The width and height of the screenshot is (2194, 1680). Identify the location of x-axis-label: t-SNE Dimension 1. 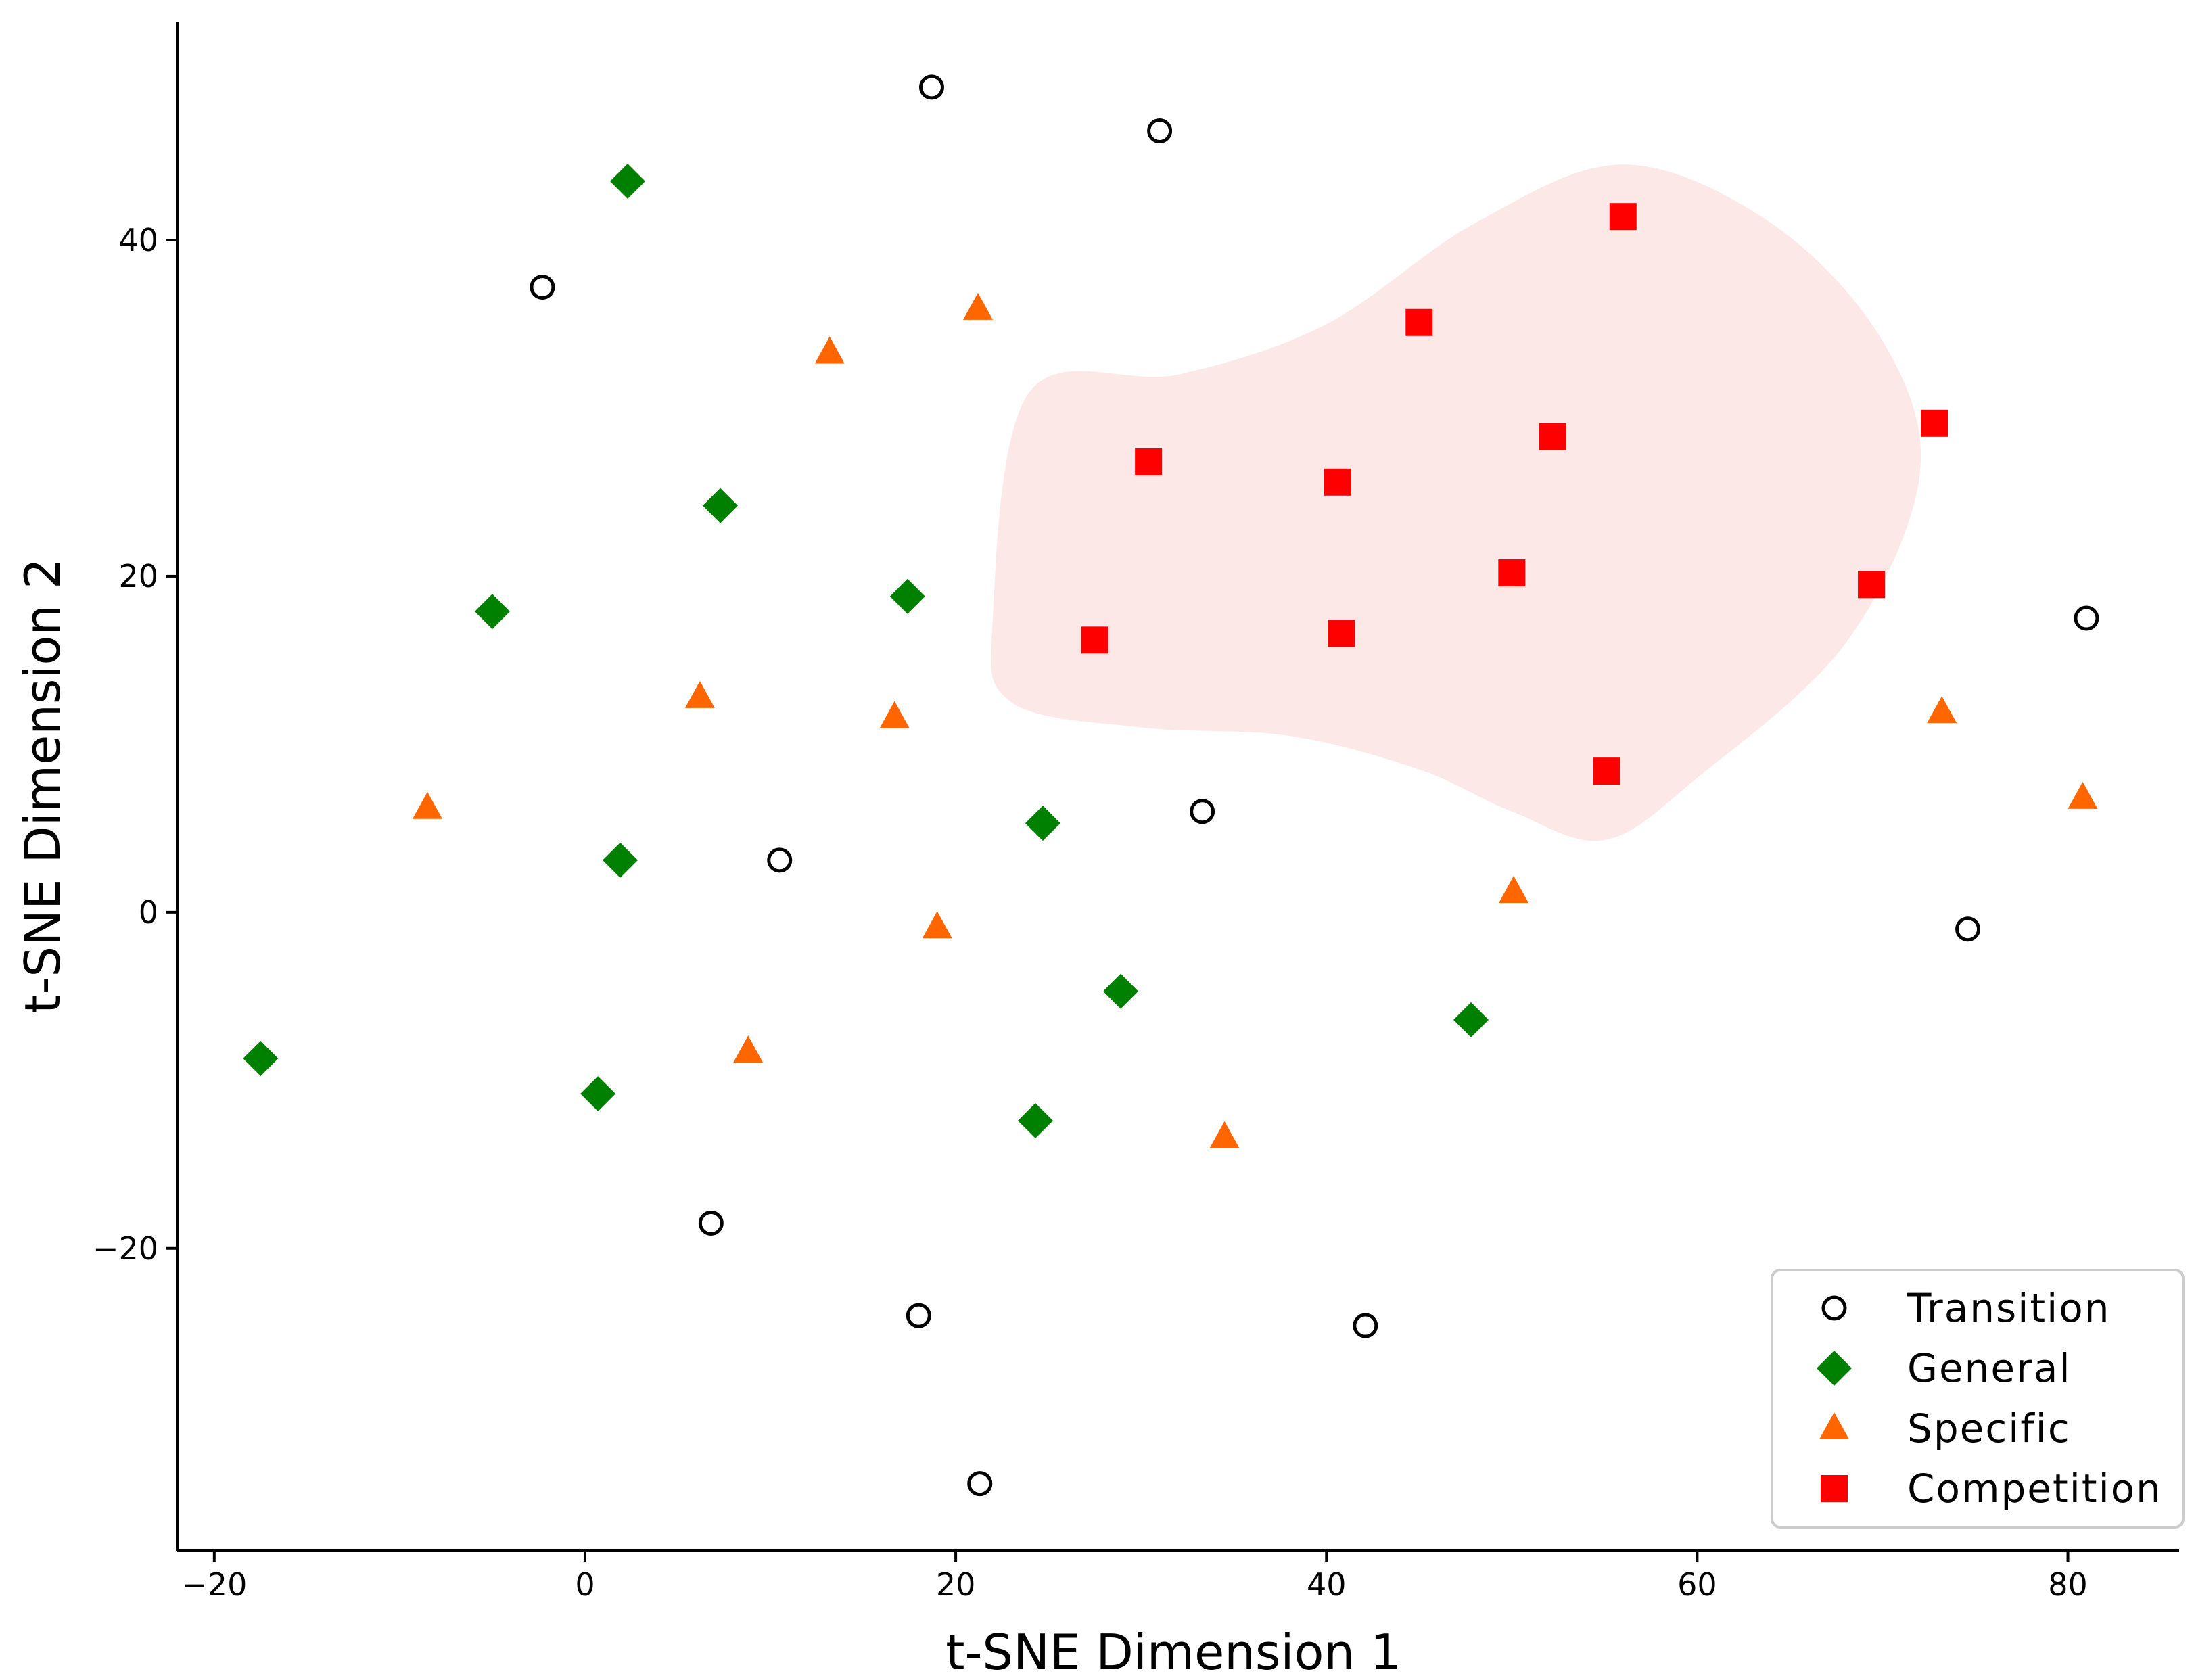
(1173, 1652).